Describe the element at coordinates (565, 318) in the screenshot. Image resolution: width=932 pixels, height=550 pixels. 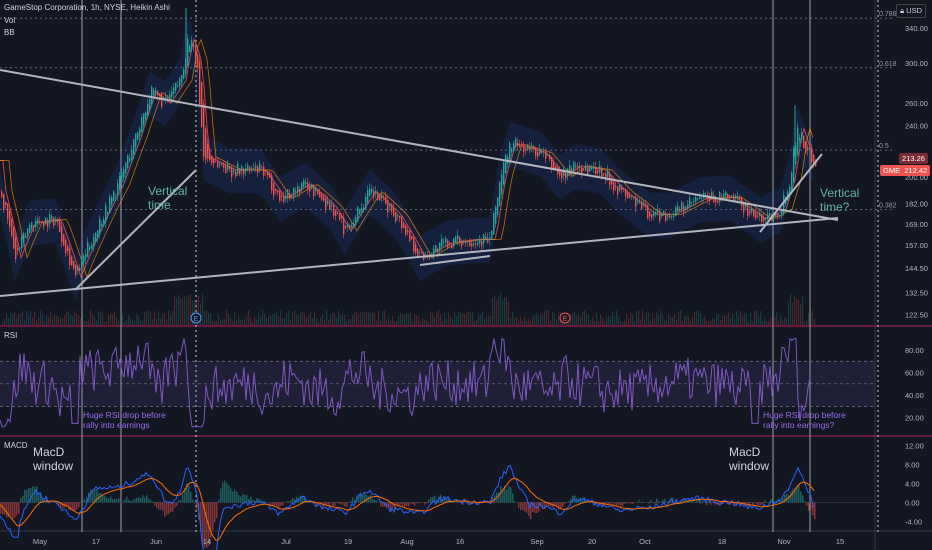
I see `earnings-marker` at that location.